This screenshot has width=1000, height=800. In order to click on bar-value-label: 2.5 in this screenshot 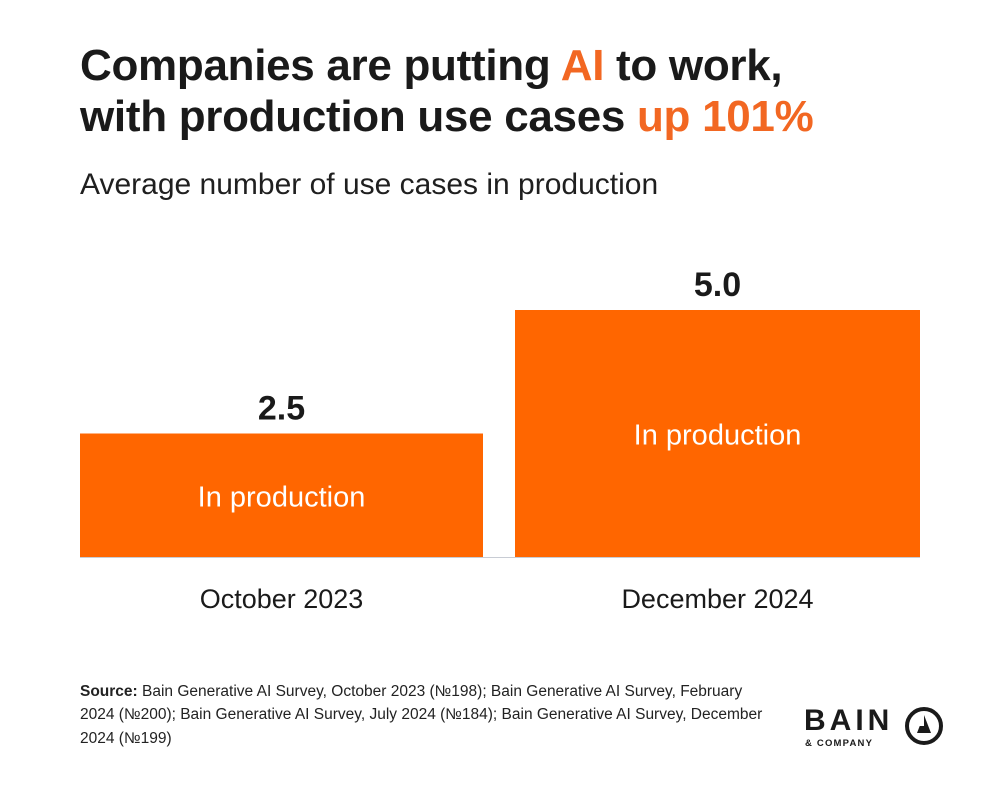, I will do `click(281, 409)`.